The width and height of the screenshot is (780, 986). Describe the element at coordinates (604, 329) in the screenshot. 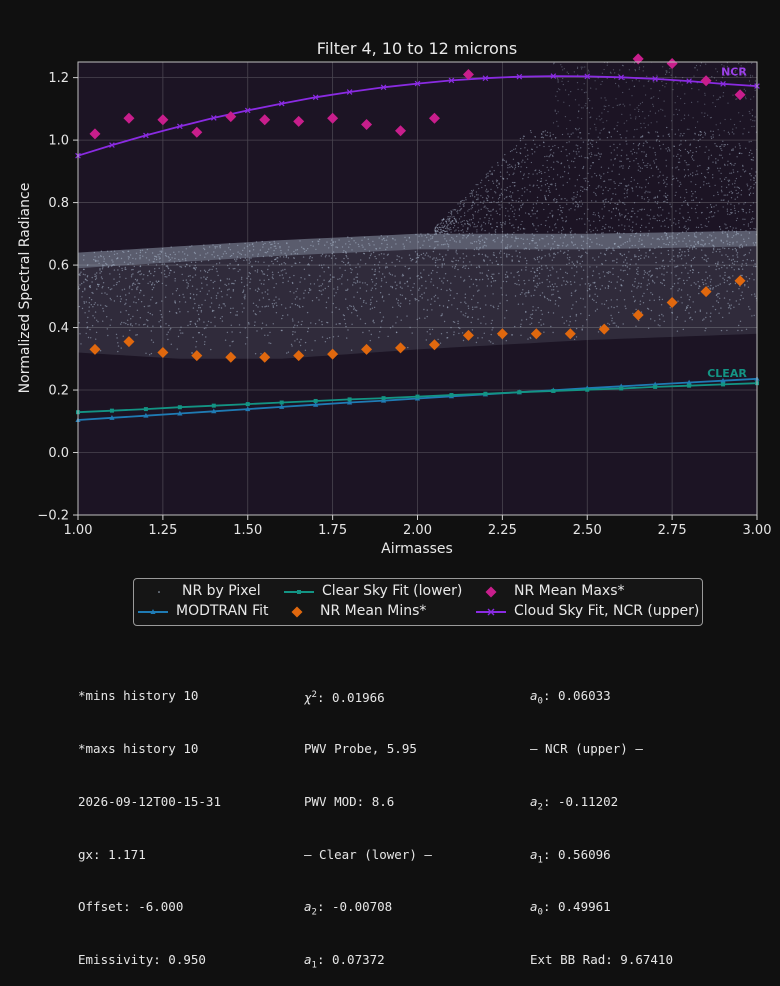

I see `mean-mins-marker` at that location.